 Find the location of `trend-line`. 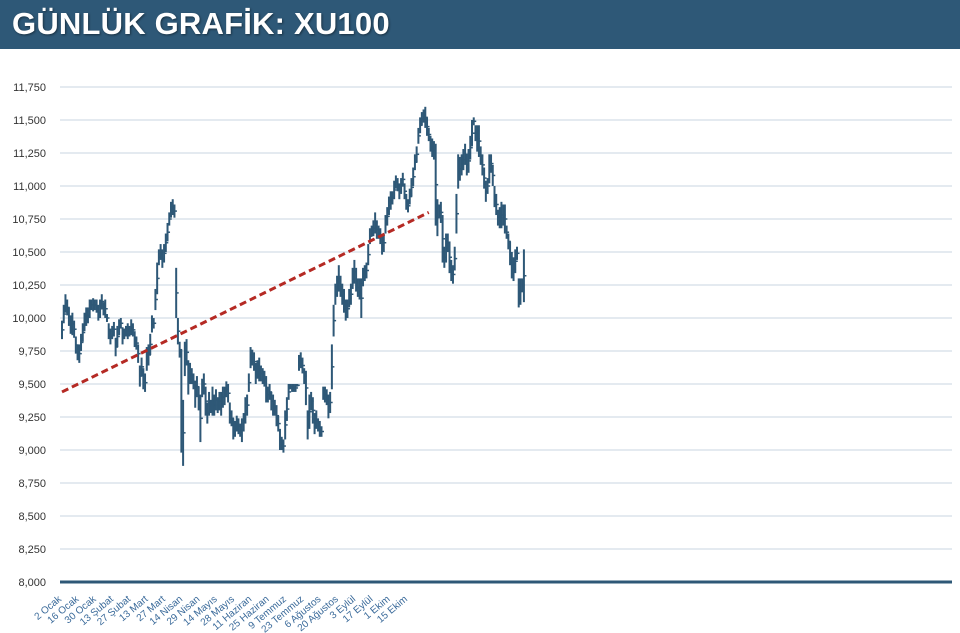

trend-line is located at coordinates (245, 302).